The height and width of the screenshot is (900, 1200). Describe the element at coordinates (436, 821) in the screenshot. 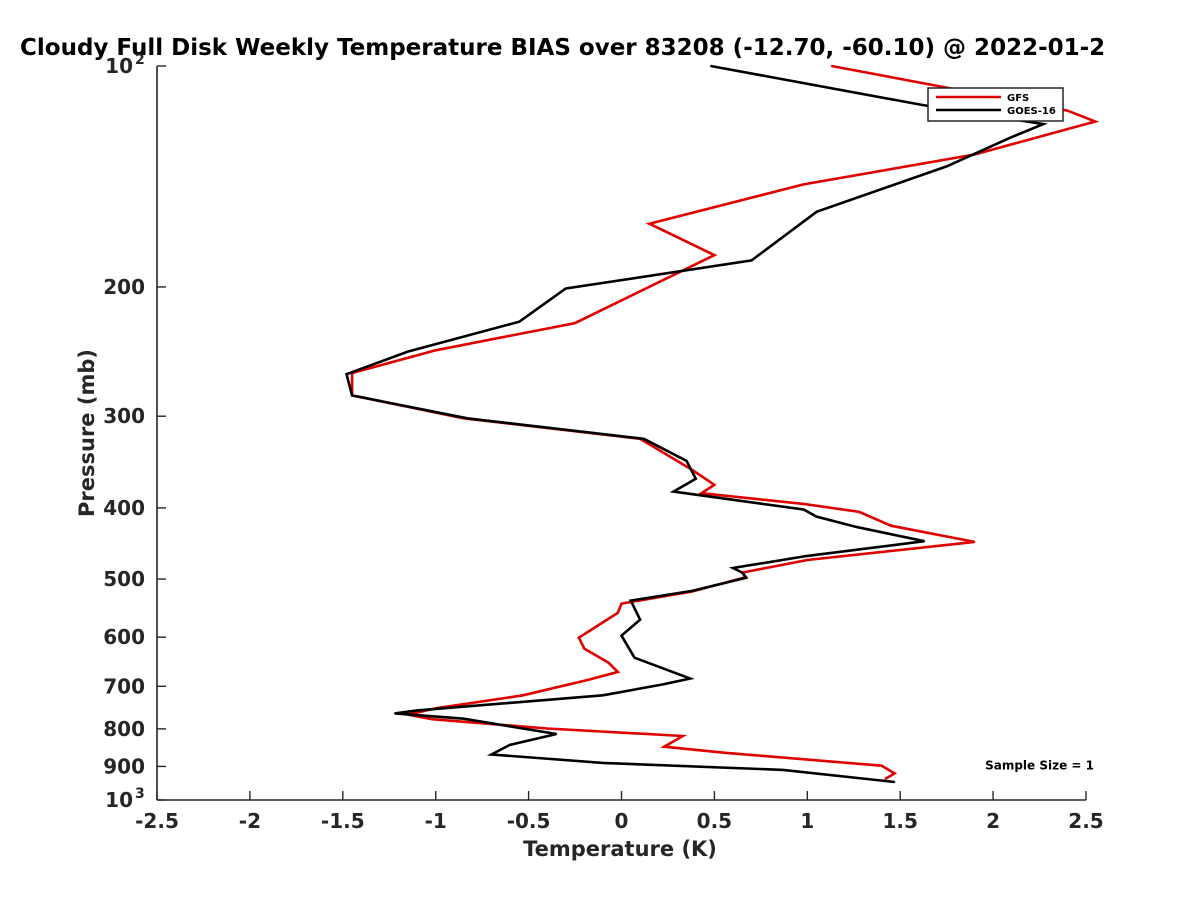

I see `x-tick-label: -1` at that location.